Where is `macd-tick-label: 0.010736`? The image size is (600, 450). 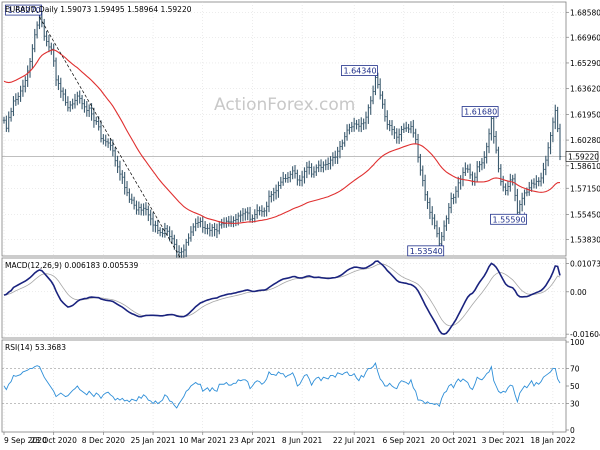
macd-tick-label: 0.010736 is located at coordinates (585, 263).